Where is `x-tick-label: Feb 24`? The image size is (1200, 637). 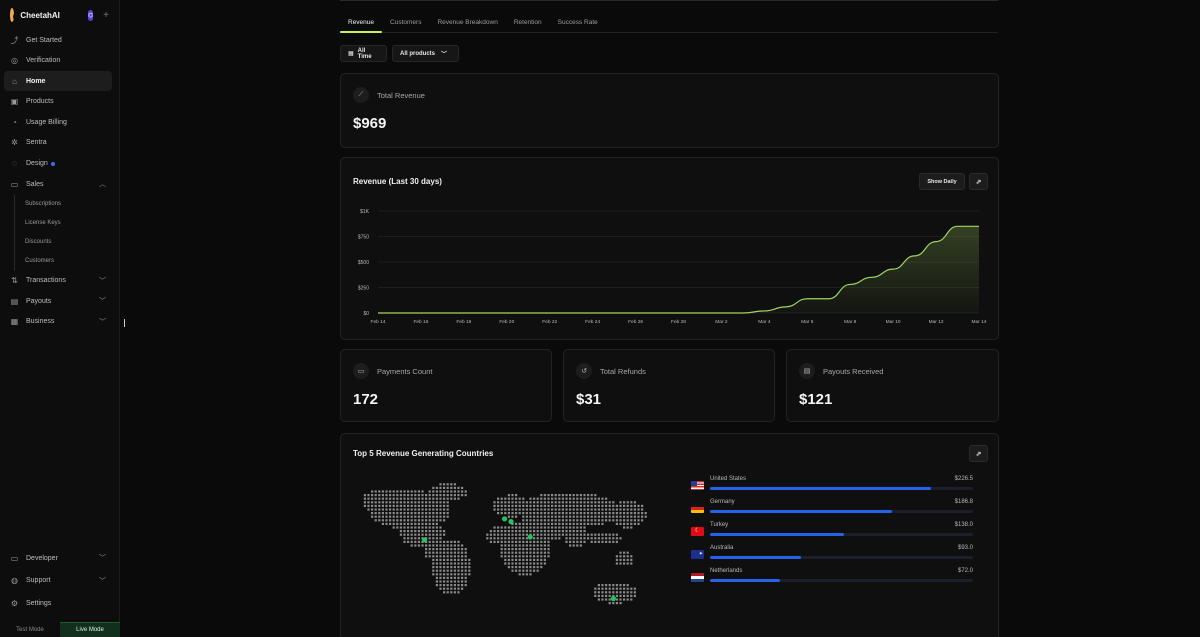 x-tick-label: Feb 24 is located at coordinates (592, 322).